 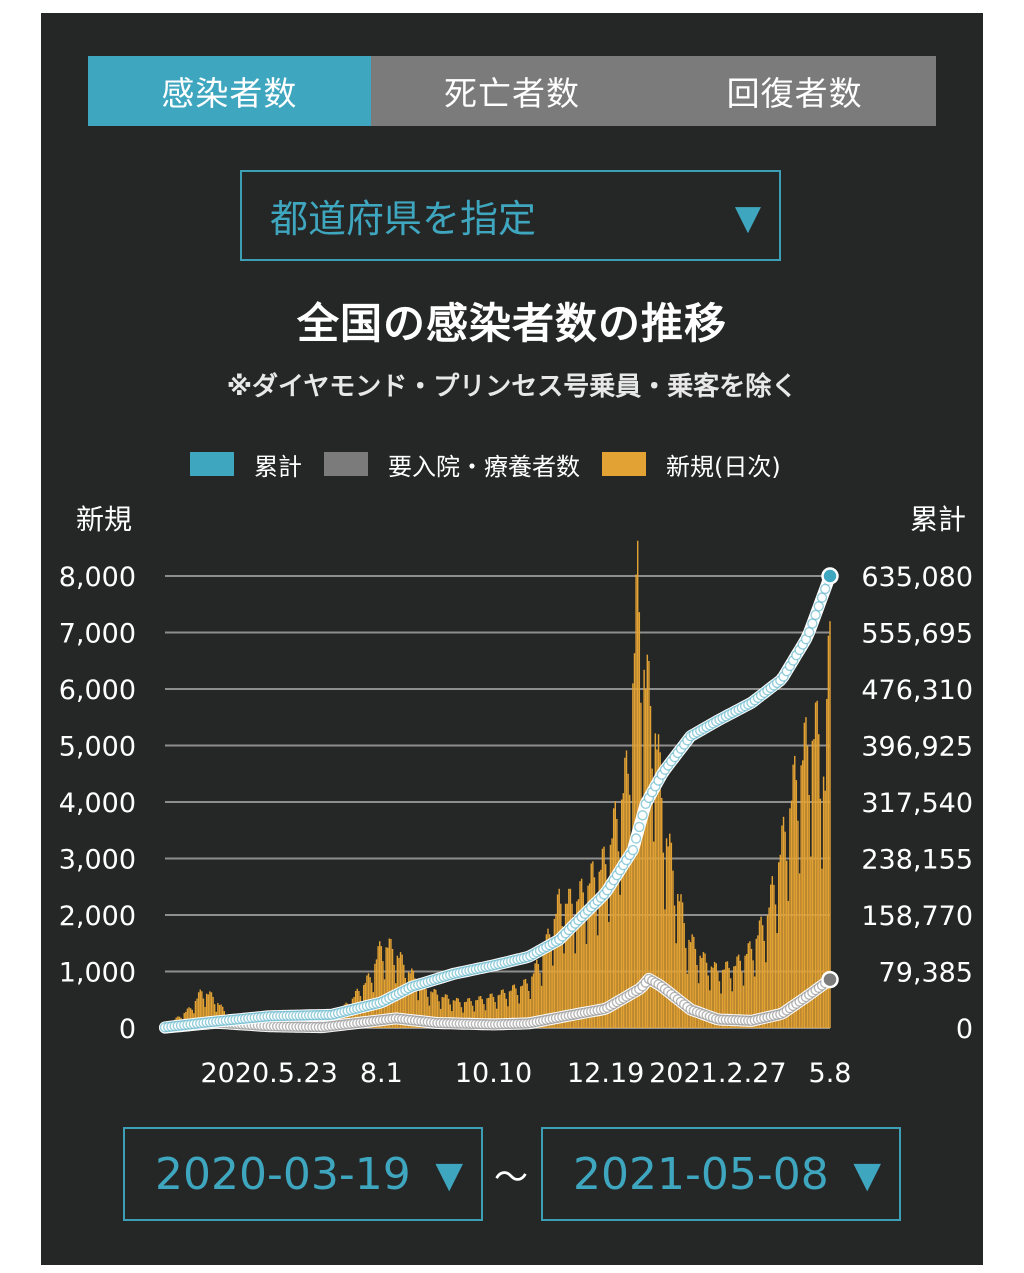 What do you see at coordinates (104, 519) in the screenshot?
I see `left-axis-title: 新規` at bounding box center [104, 519].